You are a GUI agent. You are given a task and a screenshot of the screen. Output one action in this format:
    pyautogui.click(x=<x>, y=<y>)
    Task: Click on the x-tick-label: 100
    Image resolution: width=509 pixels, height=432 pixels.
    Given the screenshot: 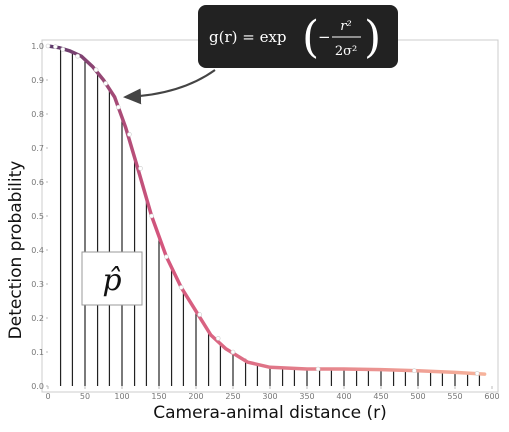 What is the action you would take?
    pyautogui.click(x=121, y=396)
    